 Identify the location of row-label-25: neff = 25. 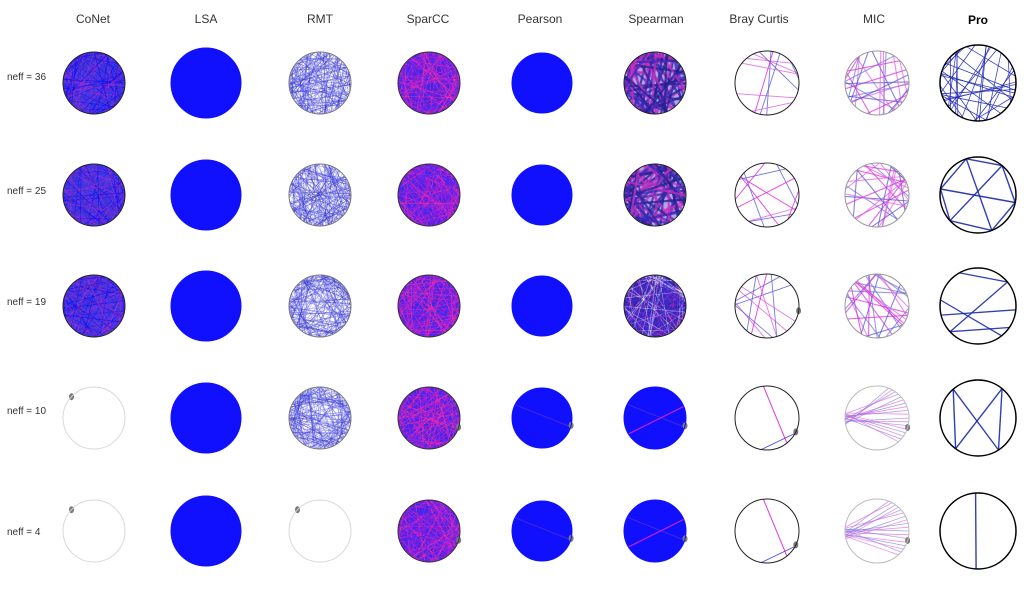
(26, 191).